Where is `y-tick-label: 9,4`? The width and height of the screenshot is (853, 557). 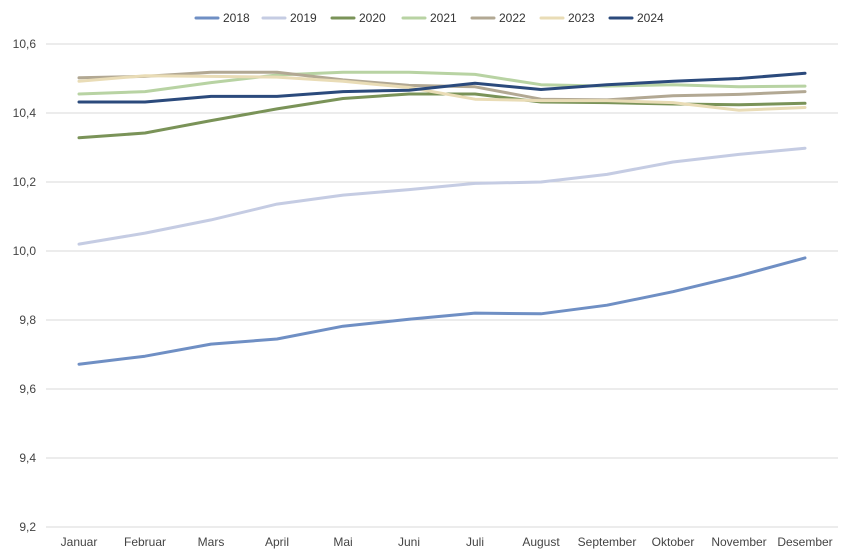 y-tick-label: 9,4 is located at coordinates (27, 458).